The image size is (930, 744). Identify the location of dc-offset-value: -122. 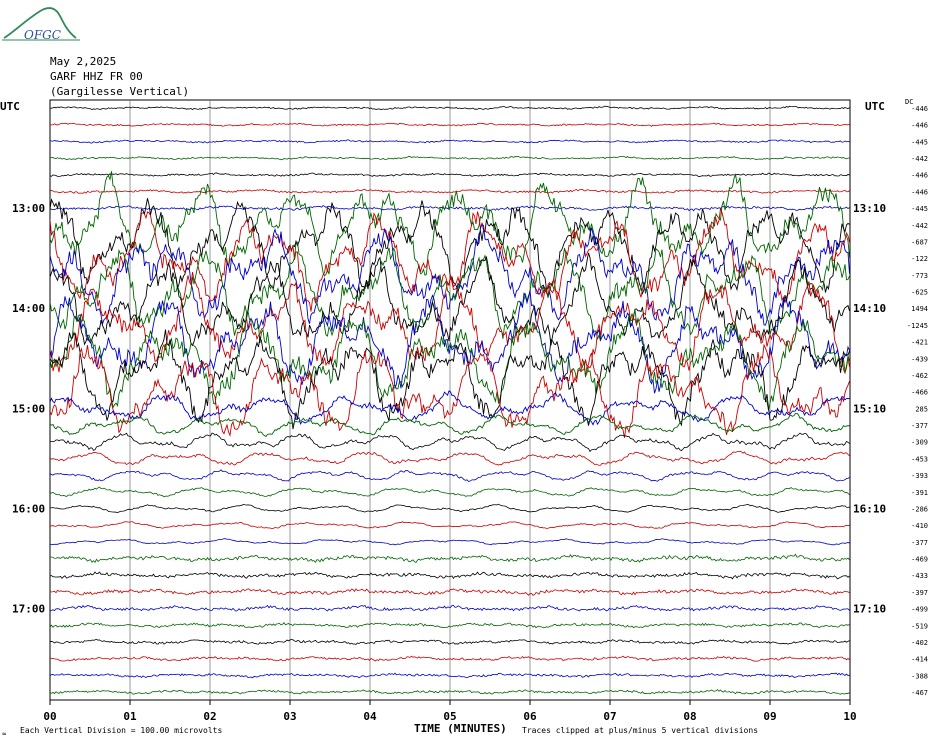
(919, 259).